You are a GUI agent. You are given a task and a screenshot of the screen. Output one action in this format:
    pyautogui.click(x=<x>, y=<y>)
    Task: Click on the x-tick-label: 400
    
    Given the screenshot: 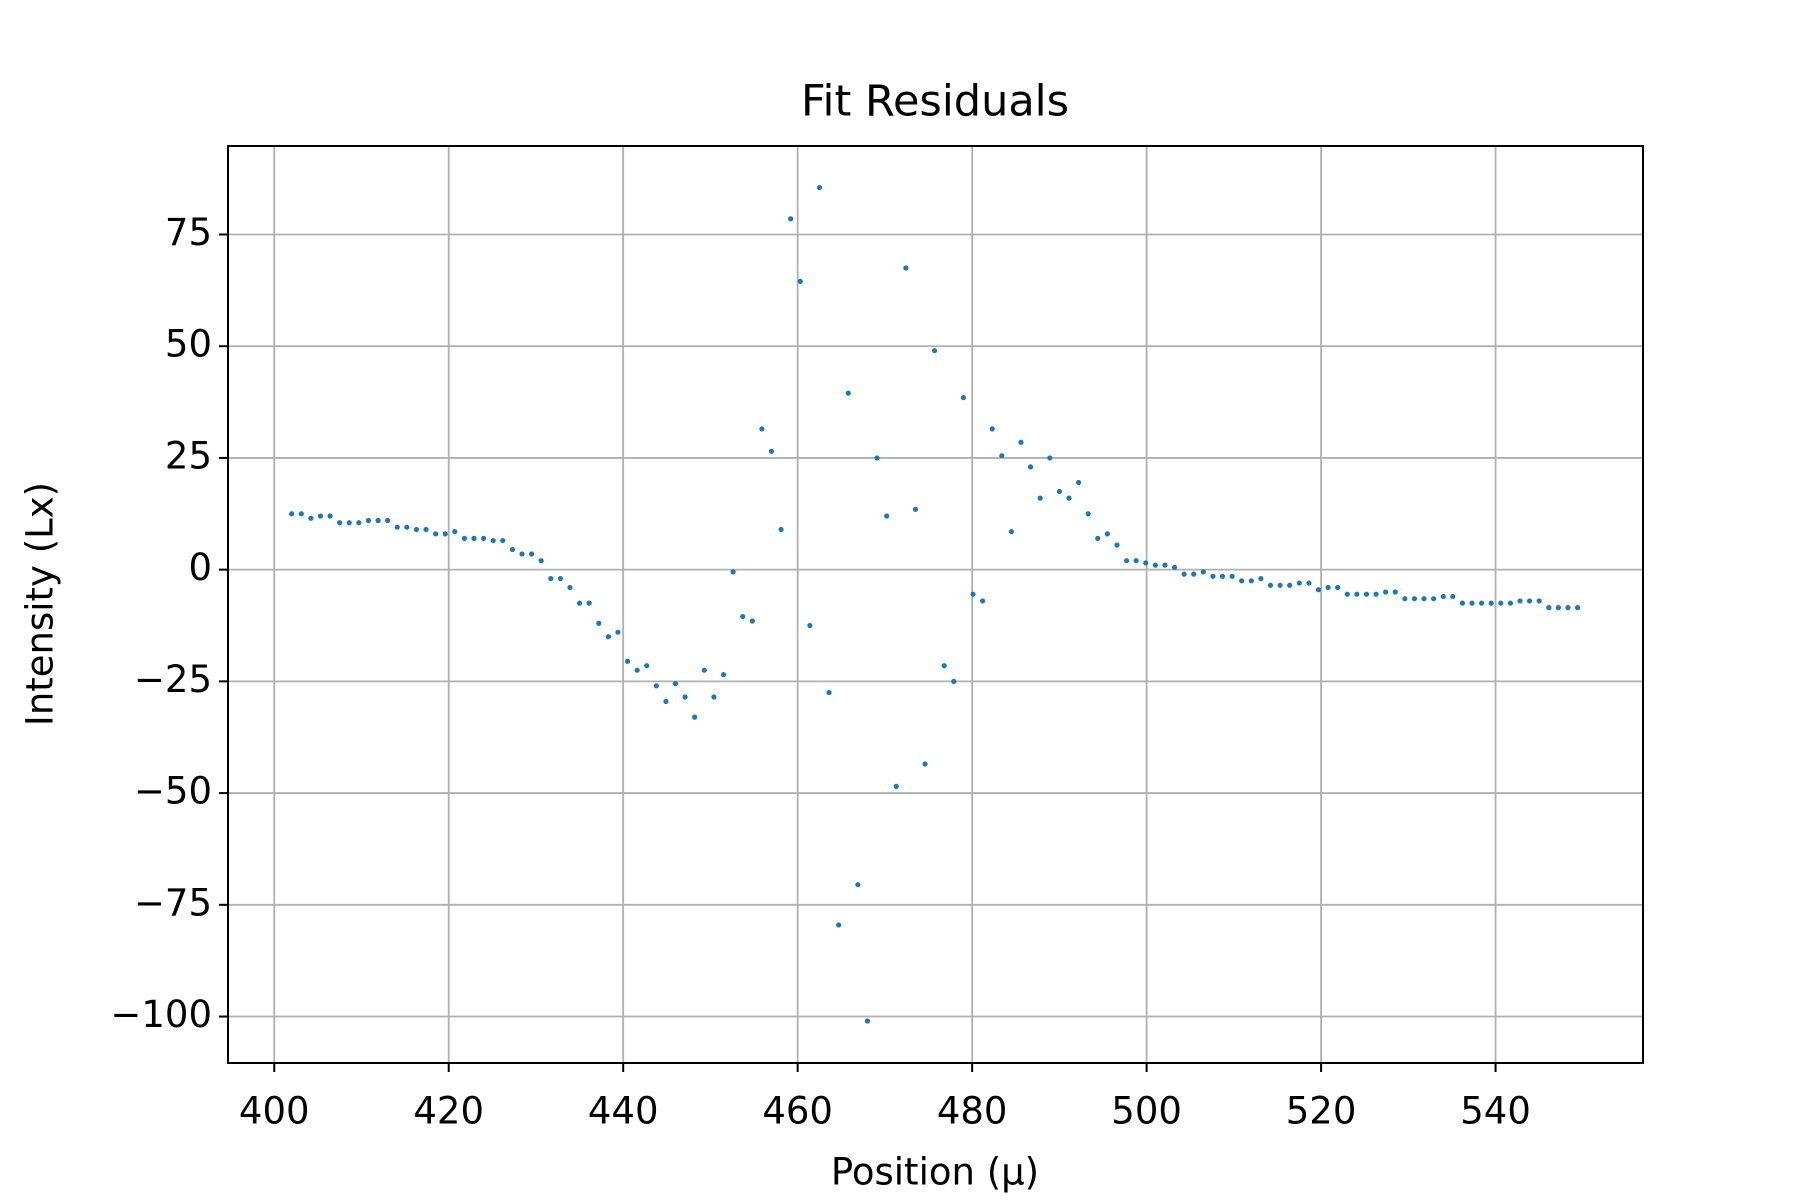 What is the action you would take?
    pyautogui.click(x=274, y=1111)
    